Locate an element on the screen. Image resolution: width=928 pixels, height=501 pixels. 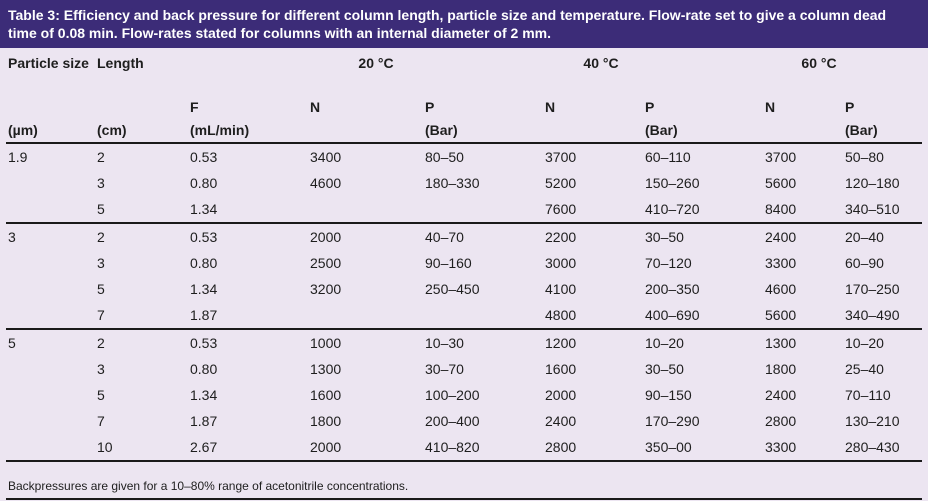
table-cell: 170–290 is located at coordinates (672, 421).